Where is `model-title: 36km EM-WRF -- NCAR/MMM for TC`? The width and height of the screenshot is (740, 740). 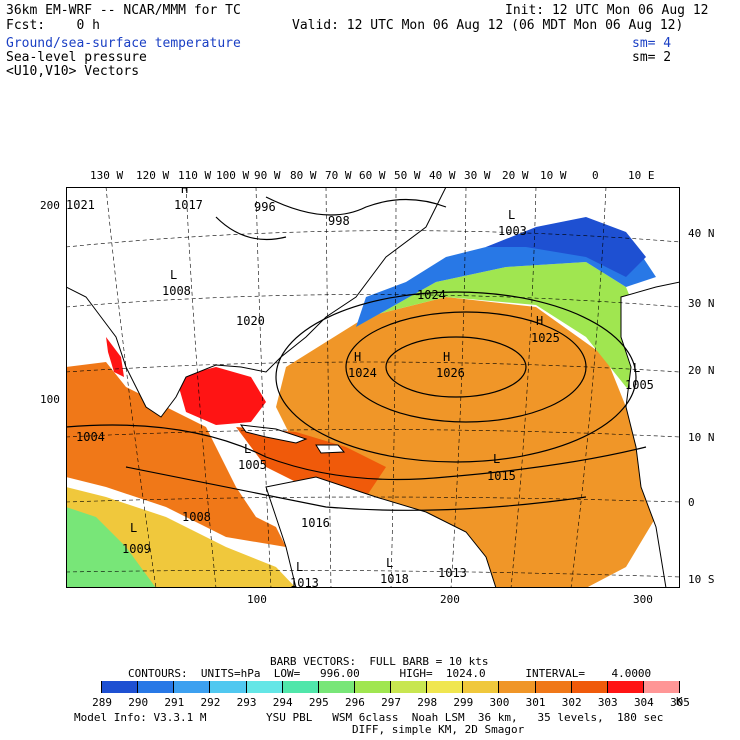
model-title: 36km EM-WRF -- NCAR/MMM for TC is located at coordinates (123, 10).